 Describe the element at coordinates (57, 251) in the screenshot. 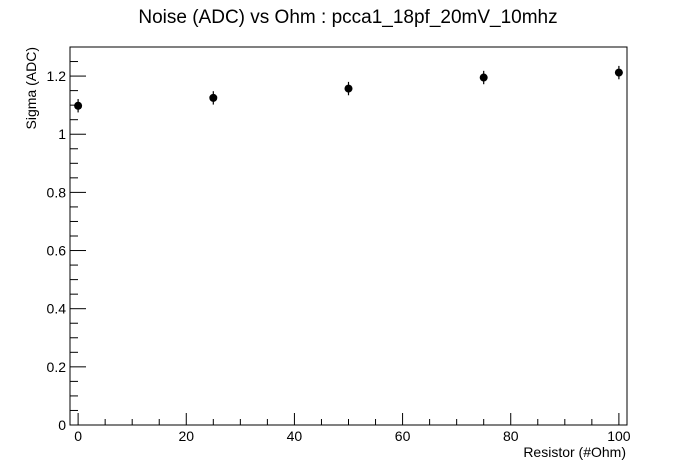

I see `y-tick-label: 0.6` at that location.